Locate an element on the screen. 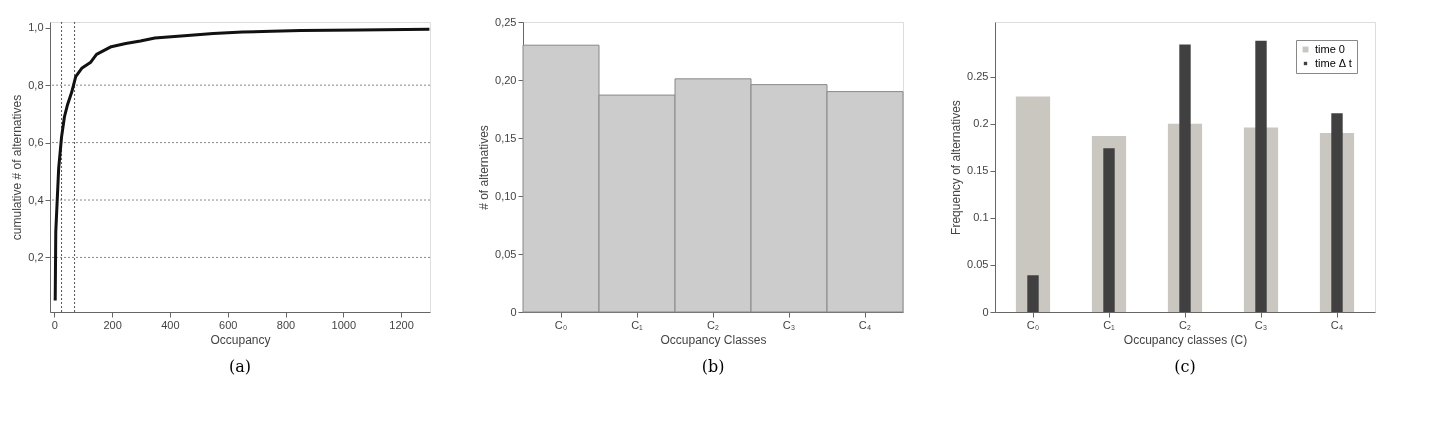 The image size is (1456, 427). x-tick-label: 400 is located at coordinates (170, 324).